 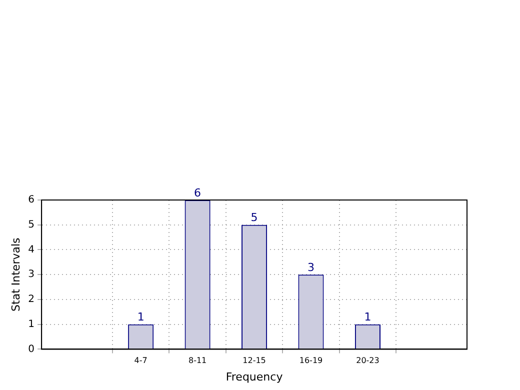 I want to click on y-tick-label: 5, so click(x=31, y=224).